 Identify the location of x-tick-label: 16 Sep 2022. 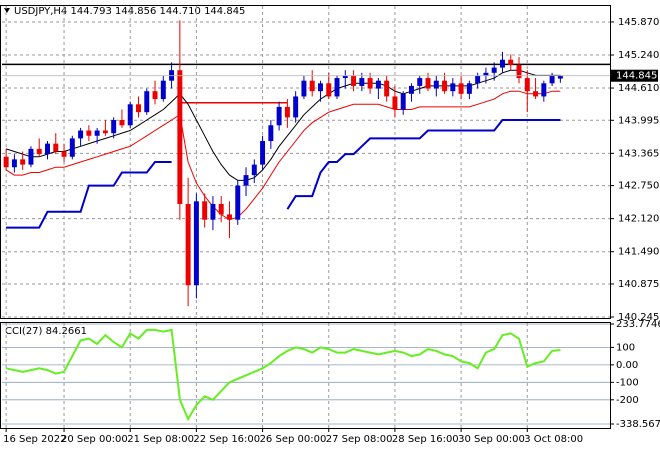
(34, 439).